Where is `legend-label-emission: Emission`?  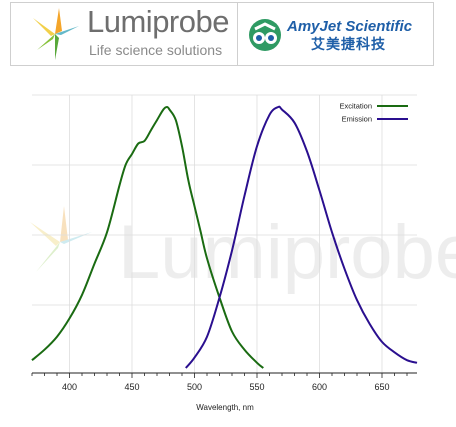
legend-label-emission: Emission is located at coordinates (357, 119).